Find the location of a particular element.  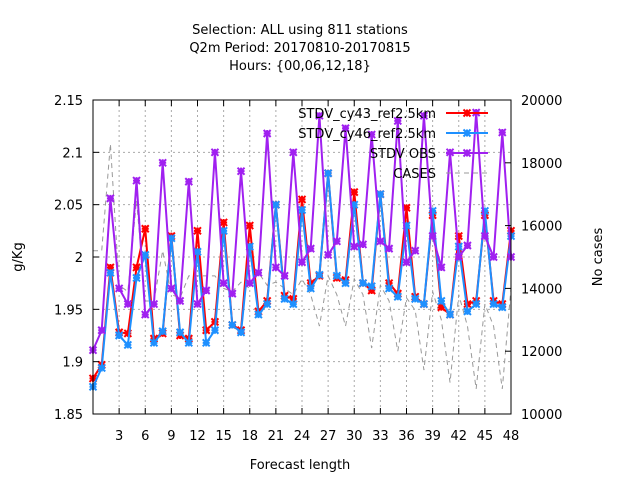

y2-tick-label: 14000 is located at coordinates (541, 289).